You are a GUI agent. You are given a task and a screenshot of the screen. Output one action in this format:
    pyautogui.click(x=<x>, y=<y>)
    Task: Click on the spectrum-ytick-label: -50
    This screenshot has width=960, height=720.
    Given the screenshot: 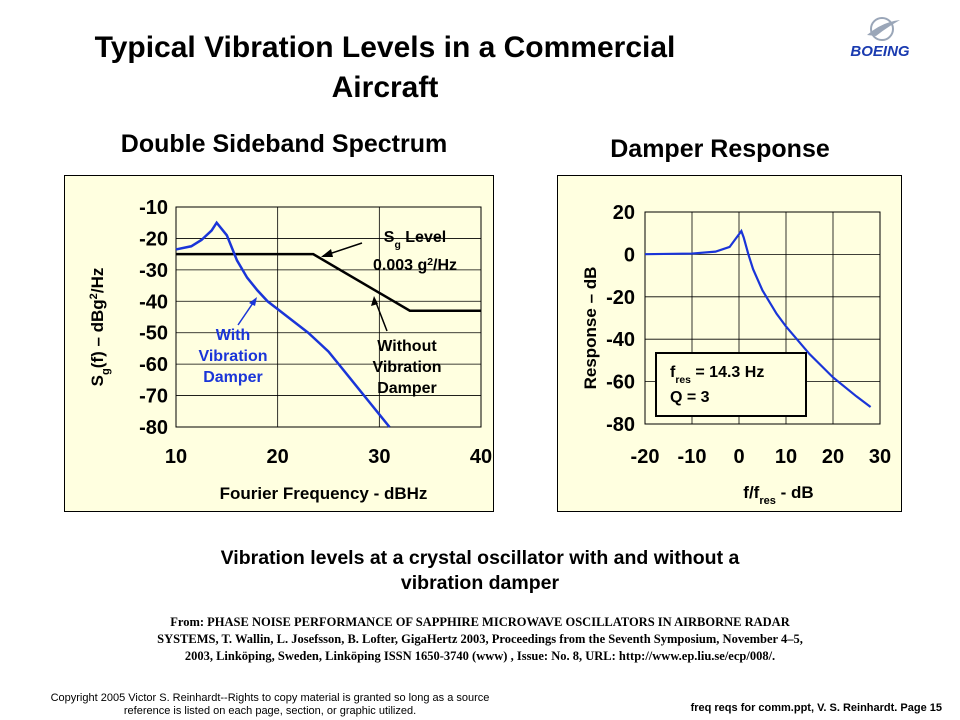 What is the action you would take?
    pyautogui.click(x=153, y=334)
    